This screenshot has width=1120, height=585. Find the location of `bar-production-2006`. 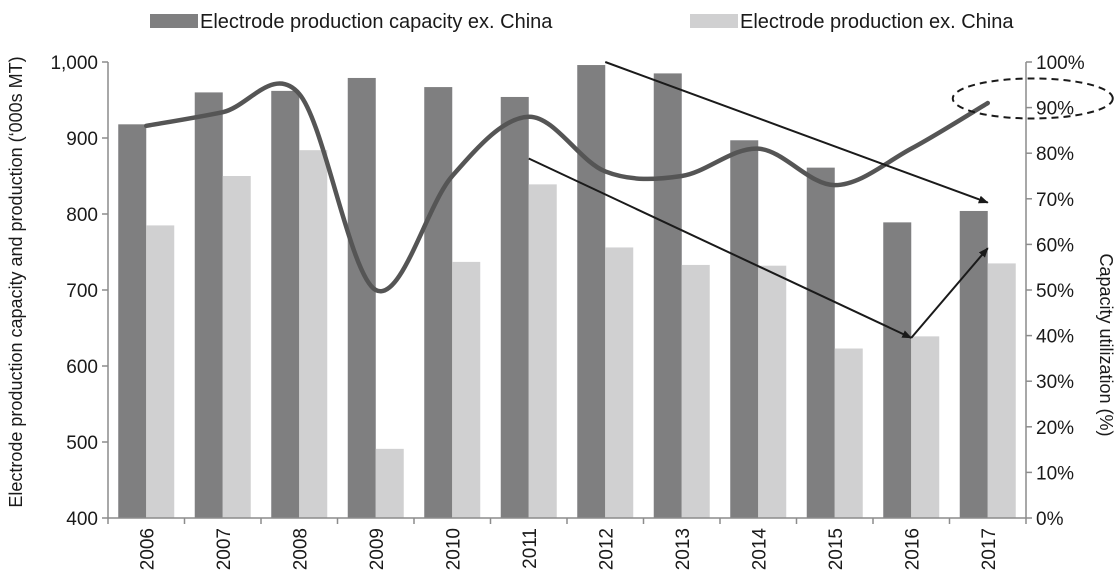

bar-production-2006 is located at coordinates (160, 371).